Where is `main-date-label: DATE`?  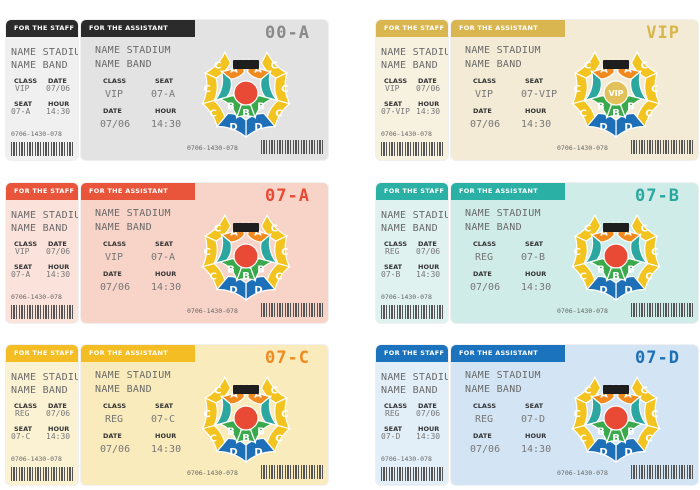
main-date-label: DATE is located at coordinates (482, 111).